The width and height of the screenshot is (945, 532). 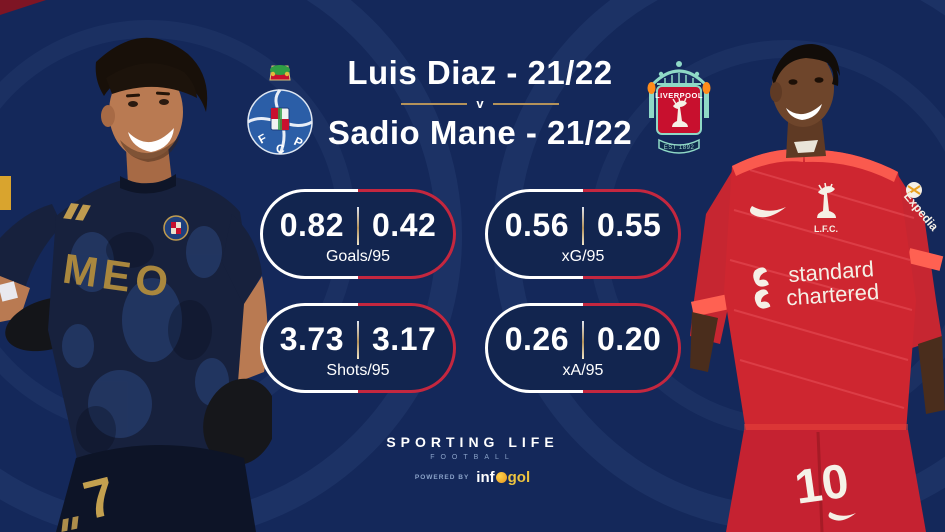 What do you see at coordinates (679, 107) in the screenshot?
I see `liverpool-badge: LIVERPOOL EST 1892` at bounding box center [679, 107].